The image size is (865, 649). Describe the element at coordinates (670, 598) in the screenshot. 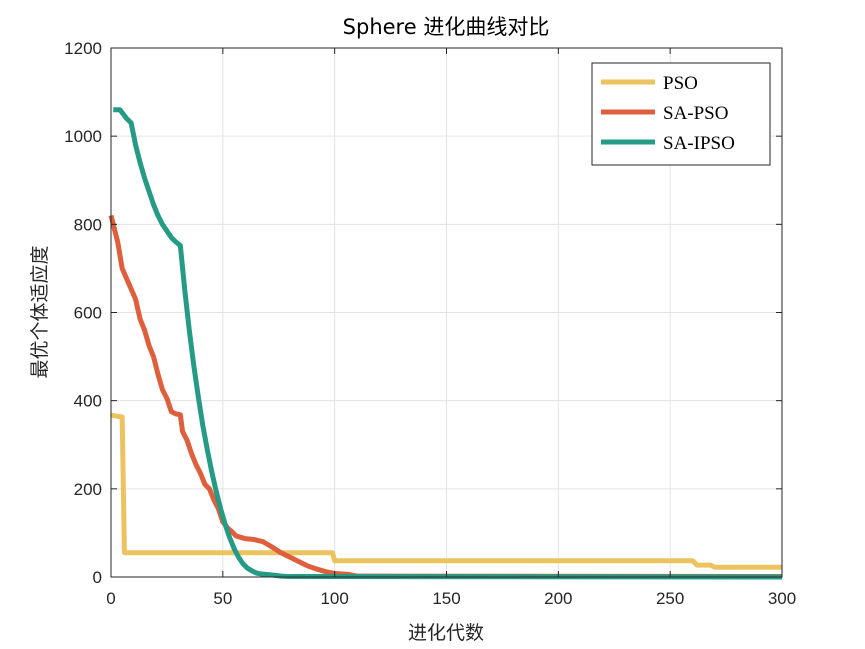

I see `x-tick-label: 250` at that location.